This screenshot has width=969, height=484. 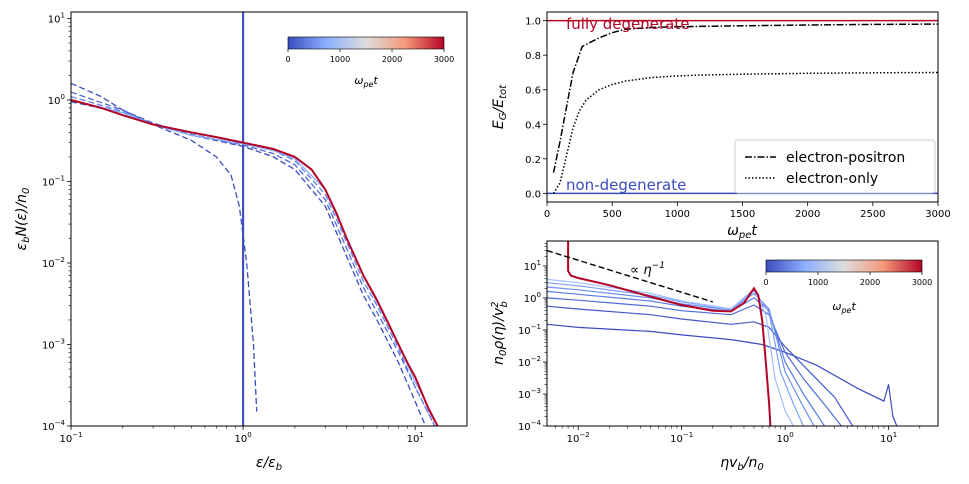 I want to click on eta-xtick-label: 10⁻², so click(x=578, y=438).